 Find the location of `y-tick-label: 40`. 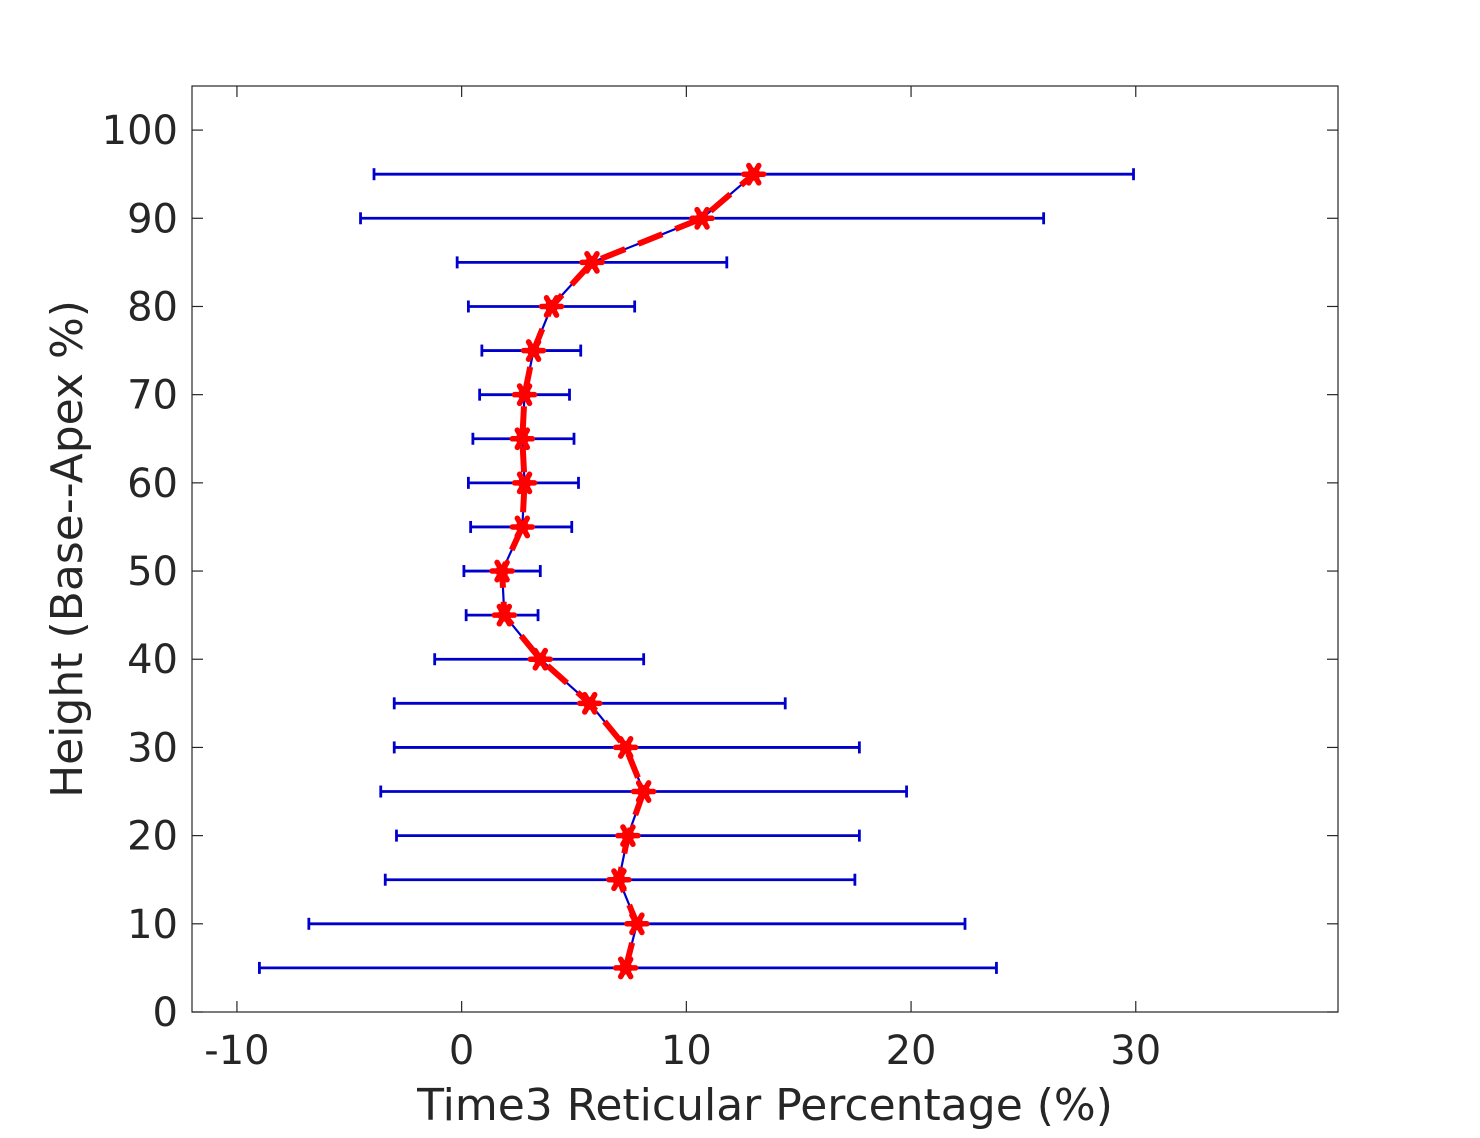

y-tick-label: 40 is located at coordinates (152, 660).